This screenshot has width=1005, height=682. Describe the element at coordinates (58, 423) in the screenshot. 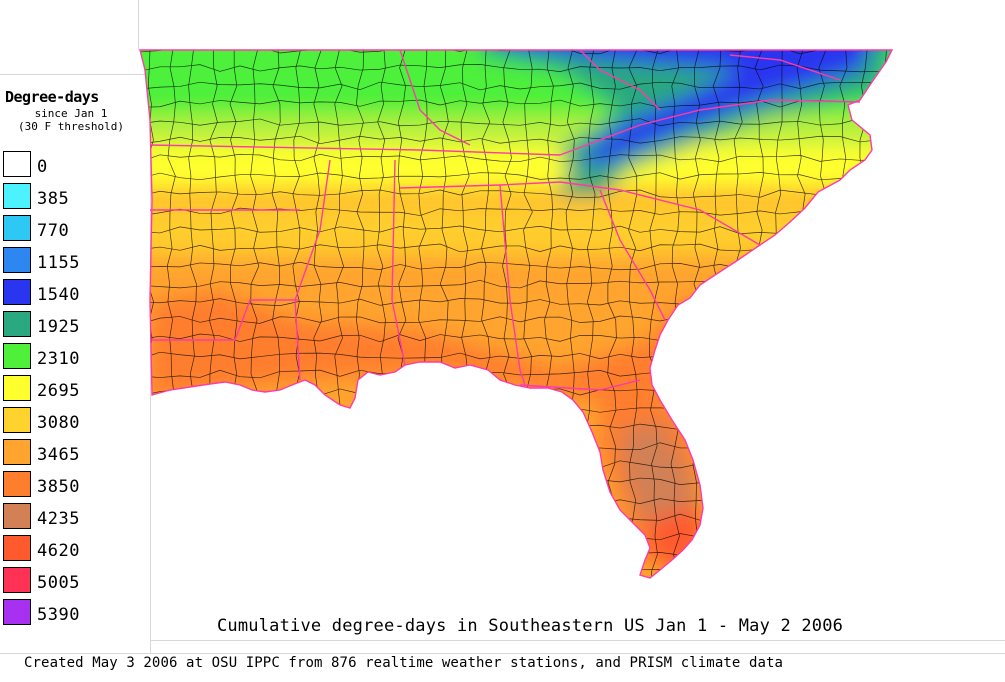

I see `legend-value: 3080` at that location.